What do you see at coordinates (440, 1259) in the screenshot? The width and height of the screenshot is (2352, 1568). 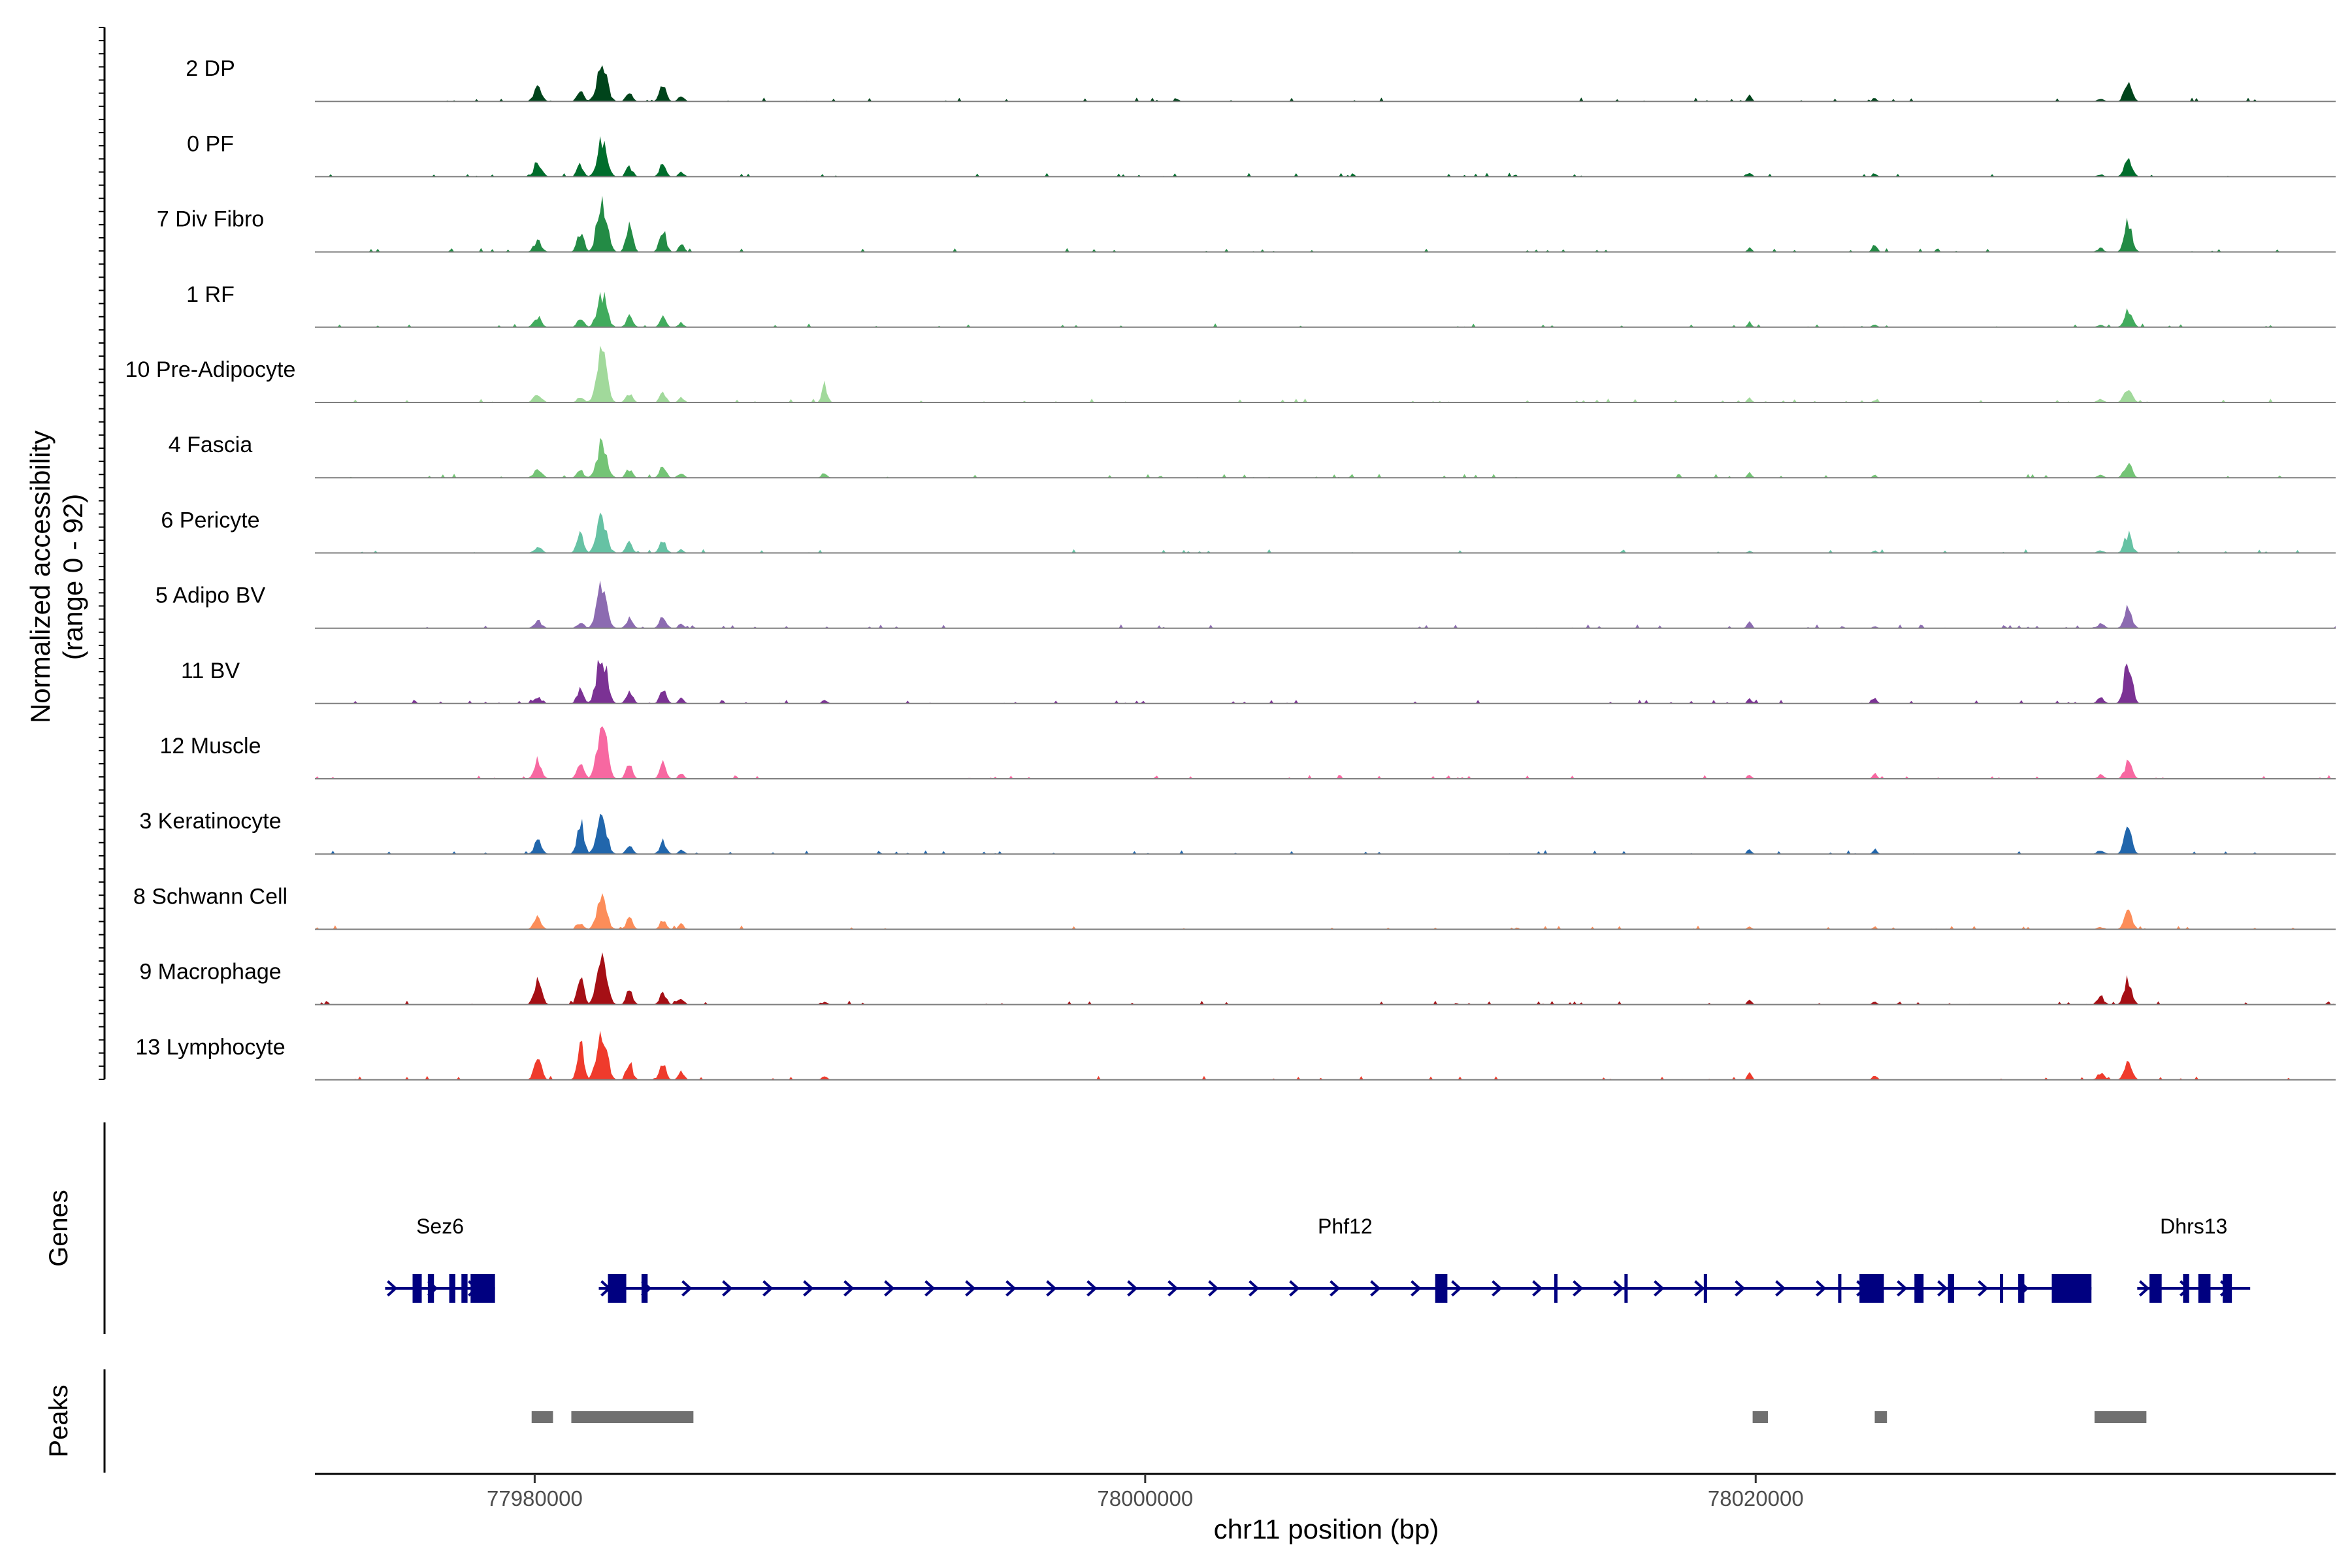 I see `gene-sez6: Sez6` at bounding box center [440, 1259].